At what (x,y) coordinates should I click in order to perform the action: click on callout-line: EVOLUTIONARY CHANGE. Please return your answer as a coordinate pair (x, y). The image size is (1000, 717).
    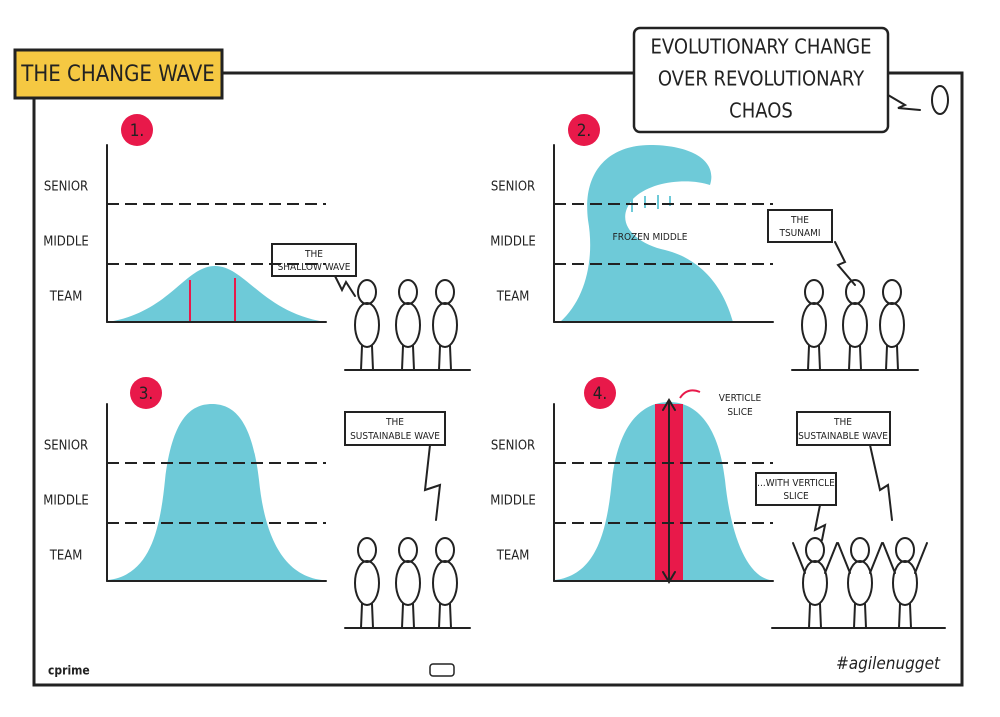
    Looking at the image, I should click on (761, 47).